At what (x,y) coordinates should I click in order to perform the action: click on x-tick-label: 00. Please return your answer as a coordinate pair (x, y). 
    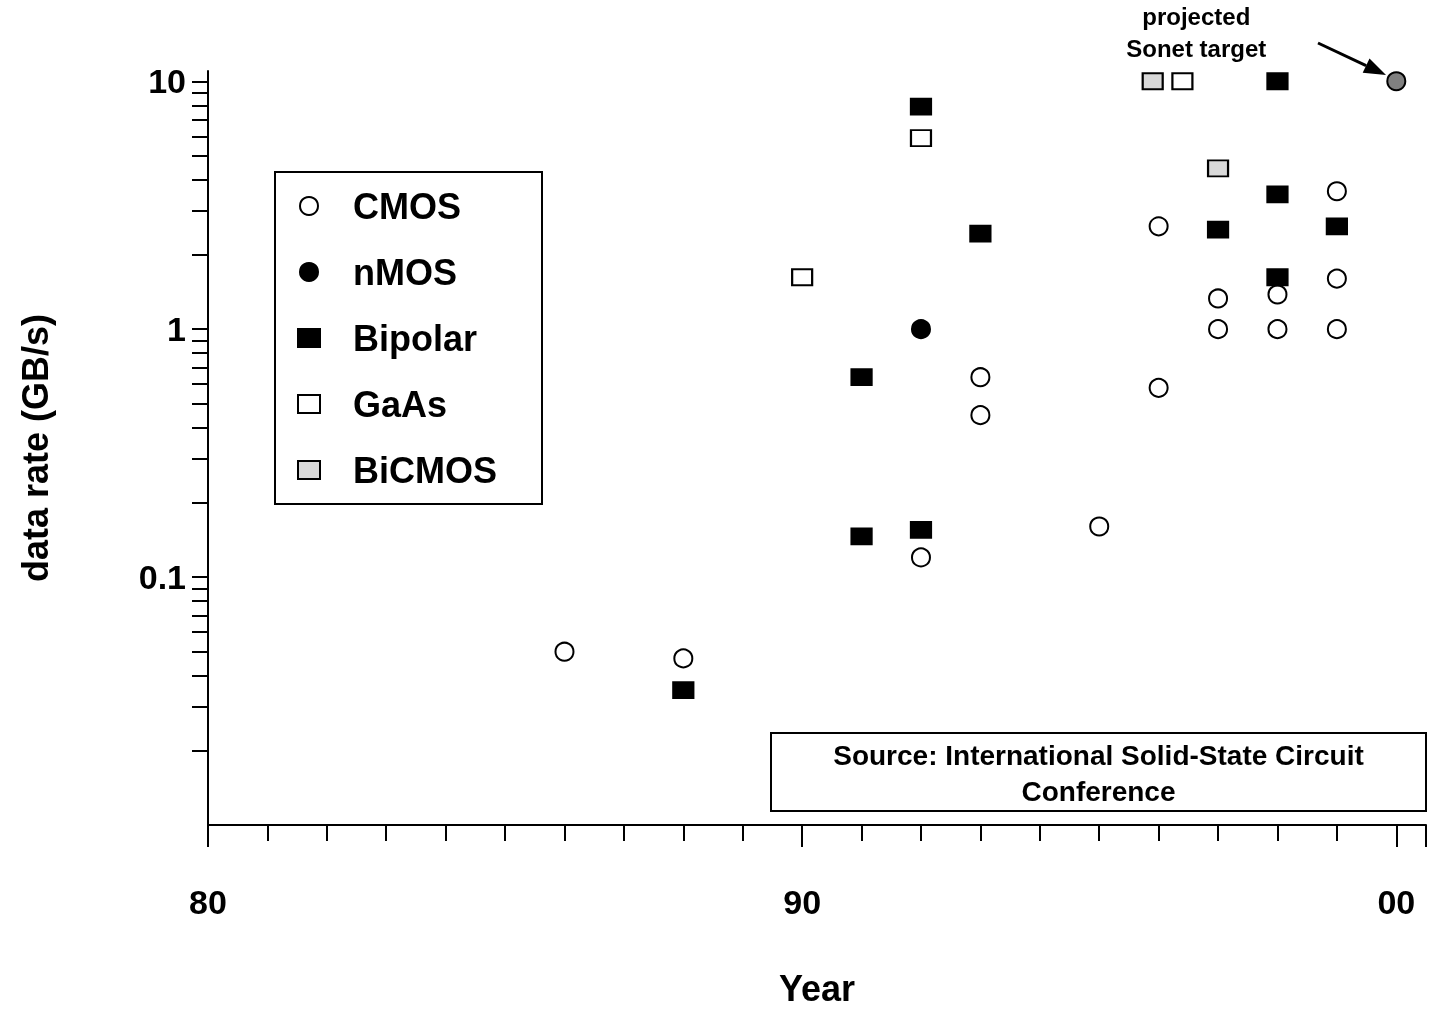
    Looking at the image, I should click on (1396, 902).